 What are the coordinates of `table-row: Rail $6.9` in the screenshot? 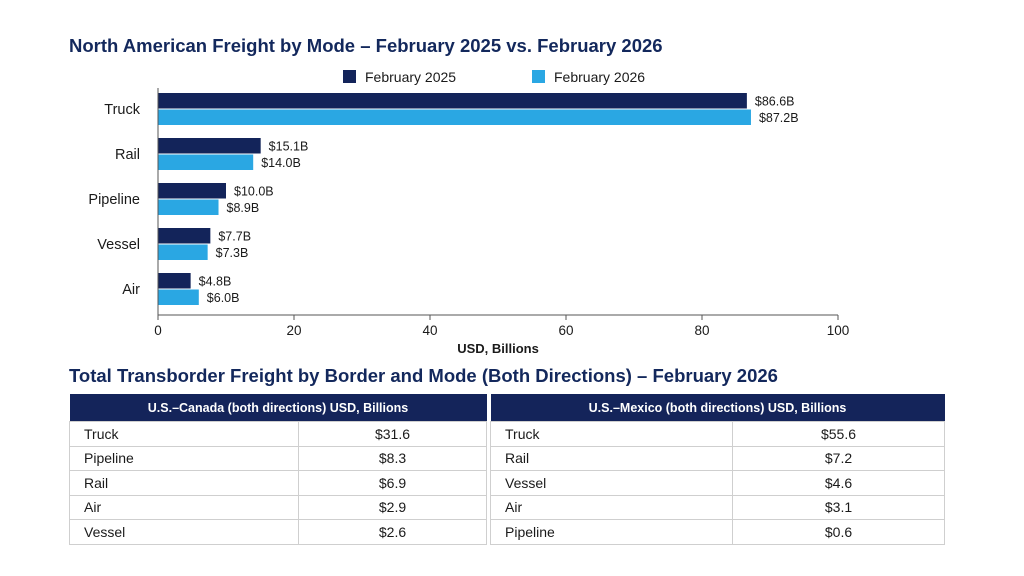 It's located at (278, 483).